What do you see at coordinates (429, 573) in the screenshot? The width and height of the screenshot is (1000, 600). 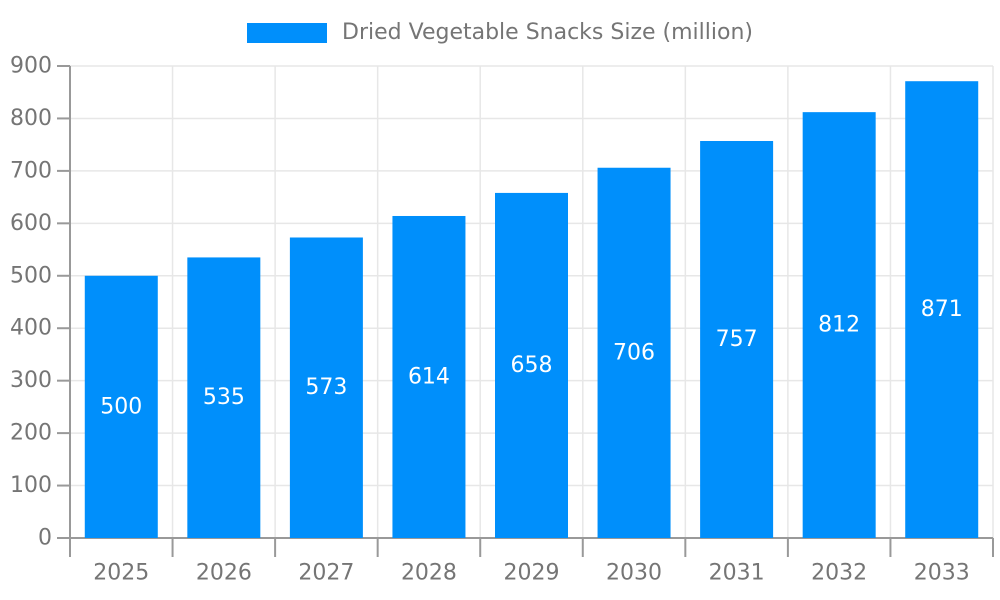 I see `x-tick-label: 2028` at bounding box center [429, 573].